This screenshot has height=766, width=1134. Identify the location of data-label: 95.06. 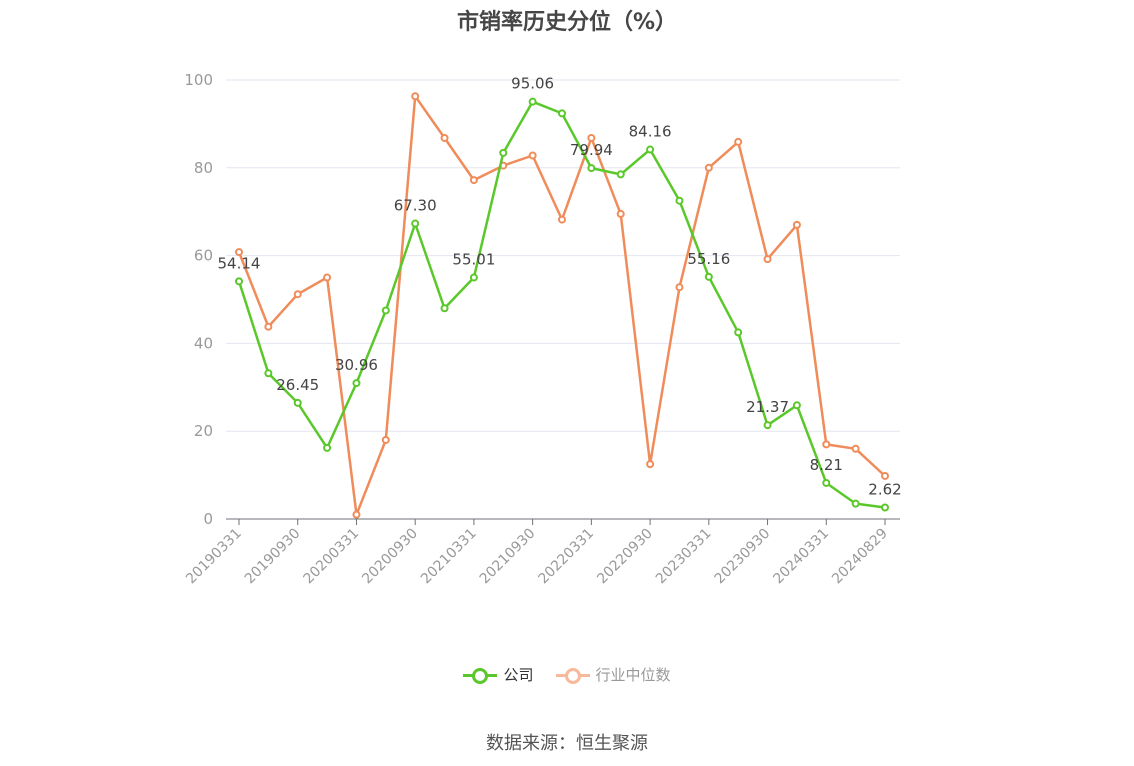
(532, 84).